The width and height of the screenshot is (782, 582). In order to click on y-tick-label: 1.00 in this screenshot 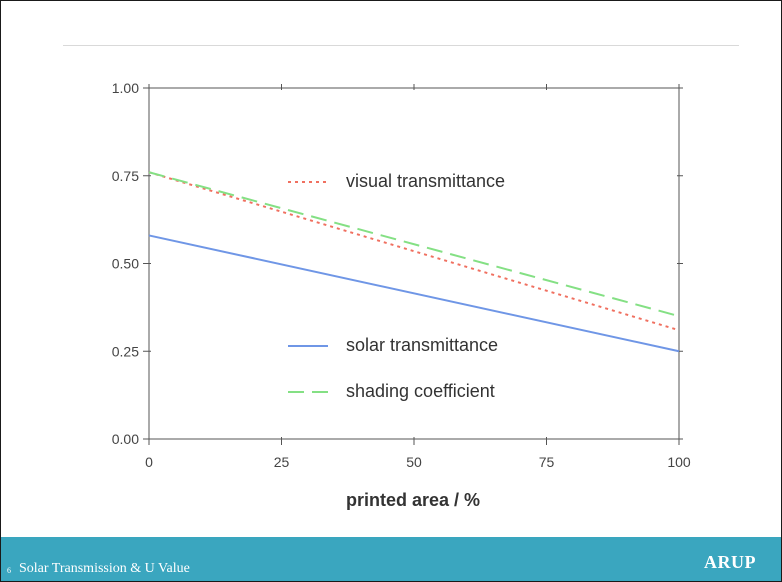, I will do `click(125, 88)`.